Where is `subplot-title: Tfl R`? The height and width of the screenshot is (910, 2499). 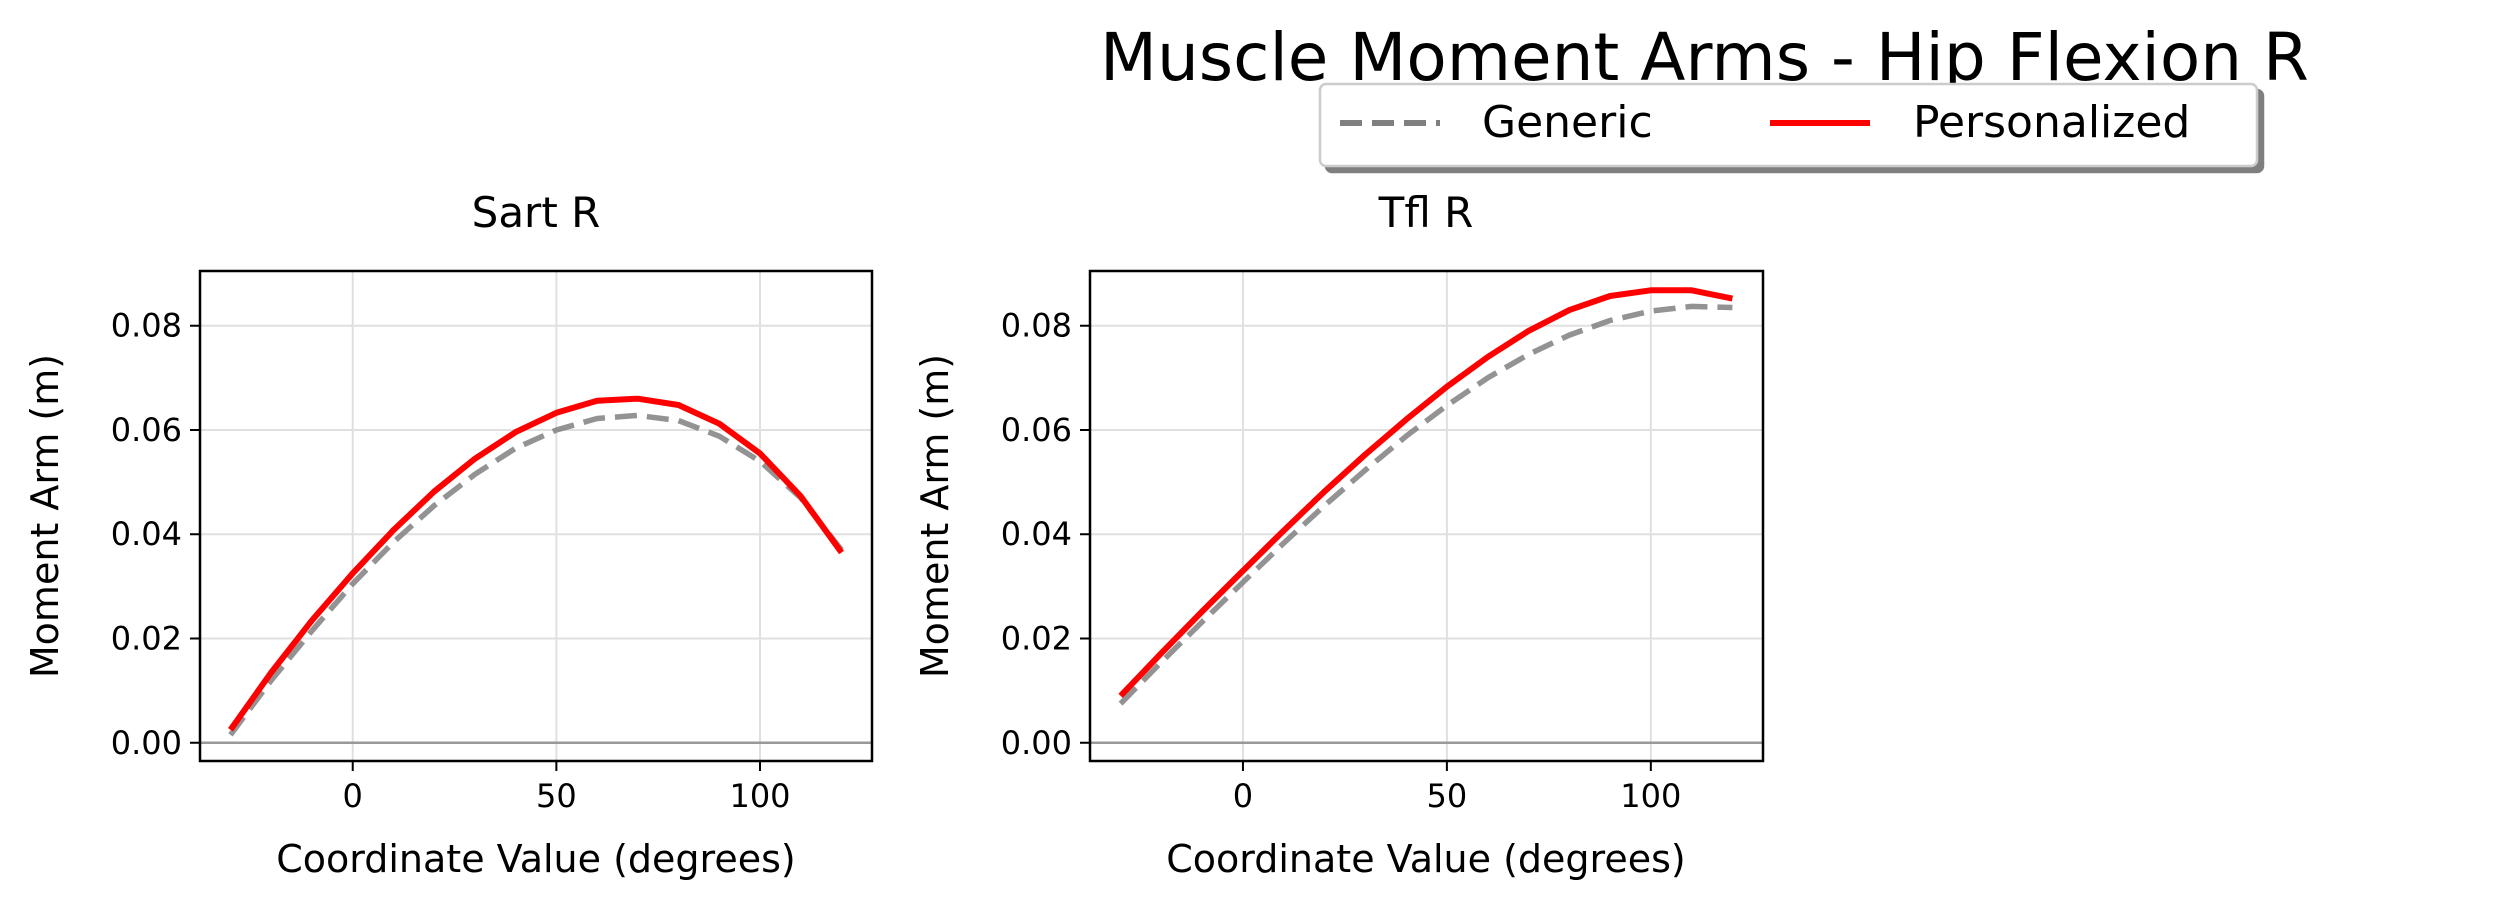 subplot-title: Tfl R is located at coordinates (1426, 212).